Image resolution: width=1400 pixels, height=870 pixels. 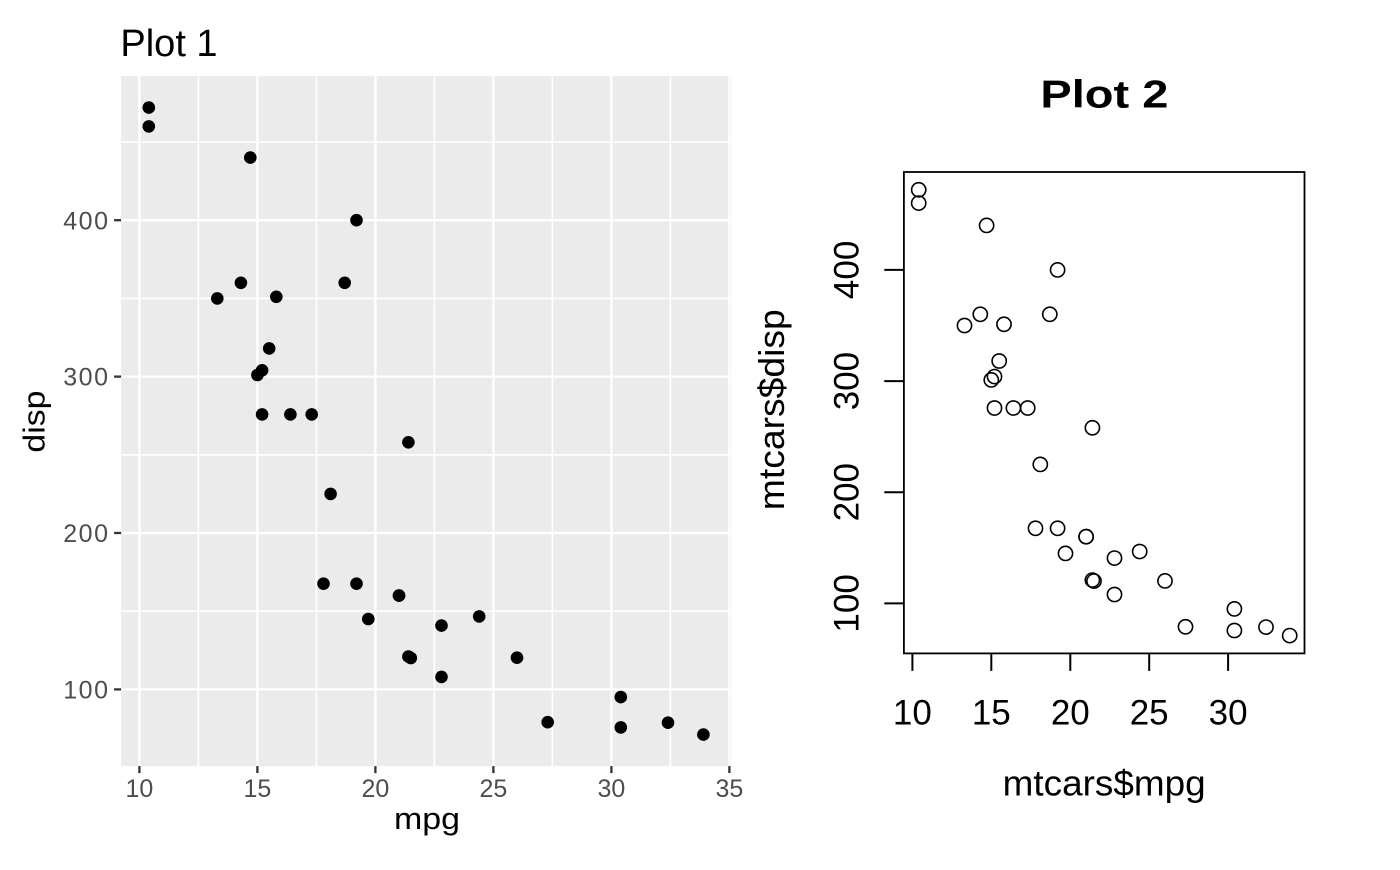 What do you see at coordinates (427, 818) in the screenshot?
I see `svg-text: mpg` at bounding box center [427, 818].